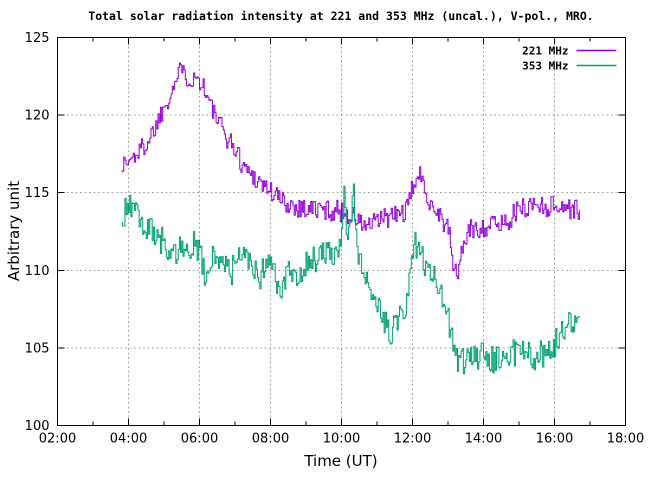 The image size is (650, 480). I want to click on y-axis-title: Arbitrary unit, so click(14, 231).